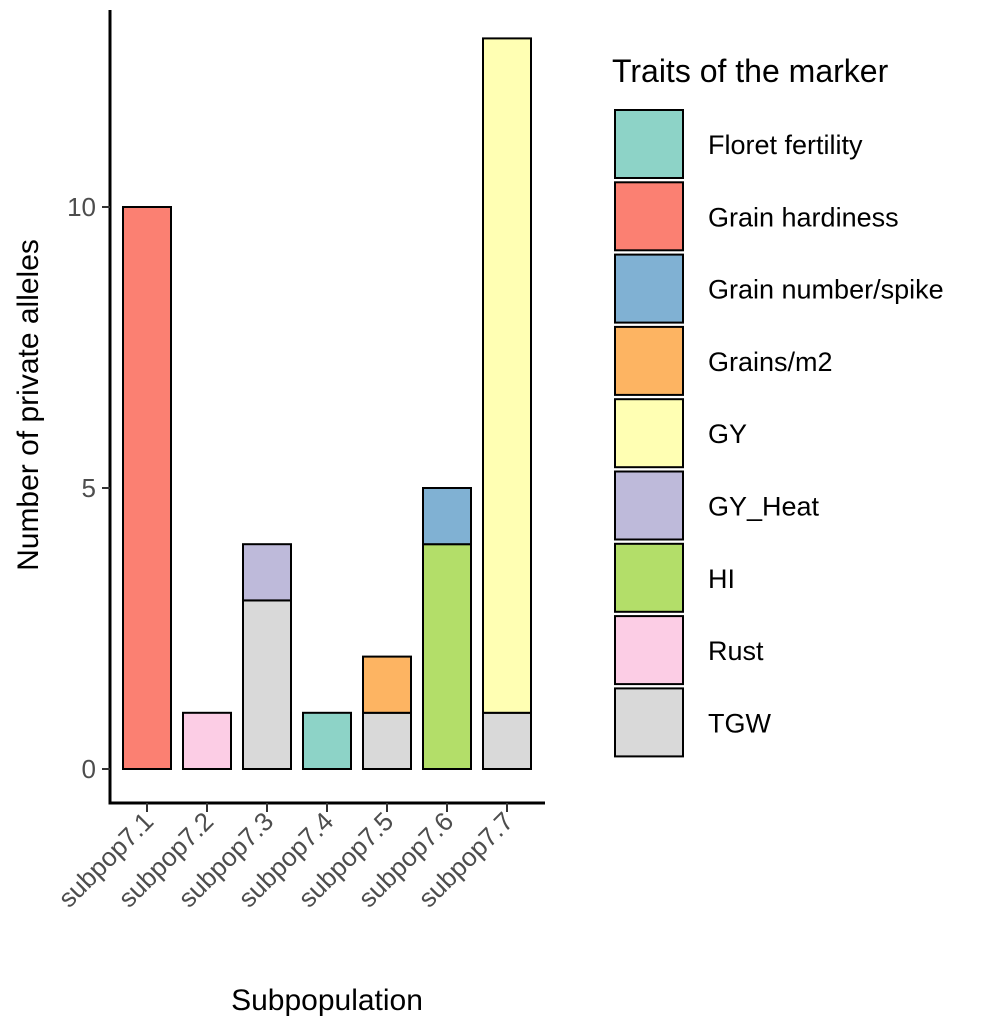  I want to click on y-axis-title: Number of private alleles, so click(28, 405).